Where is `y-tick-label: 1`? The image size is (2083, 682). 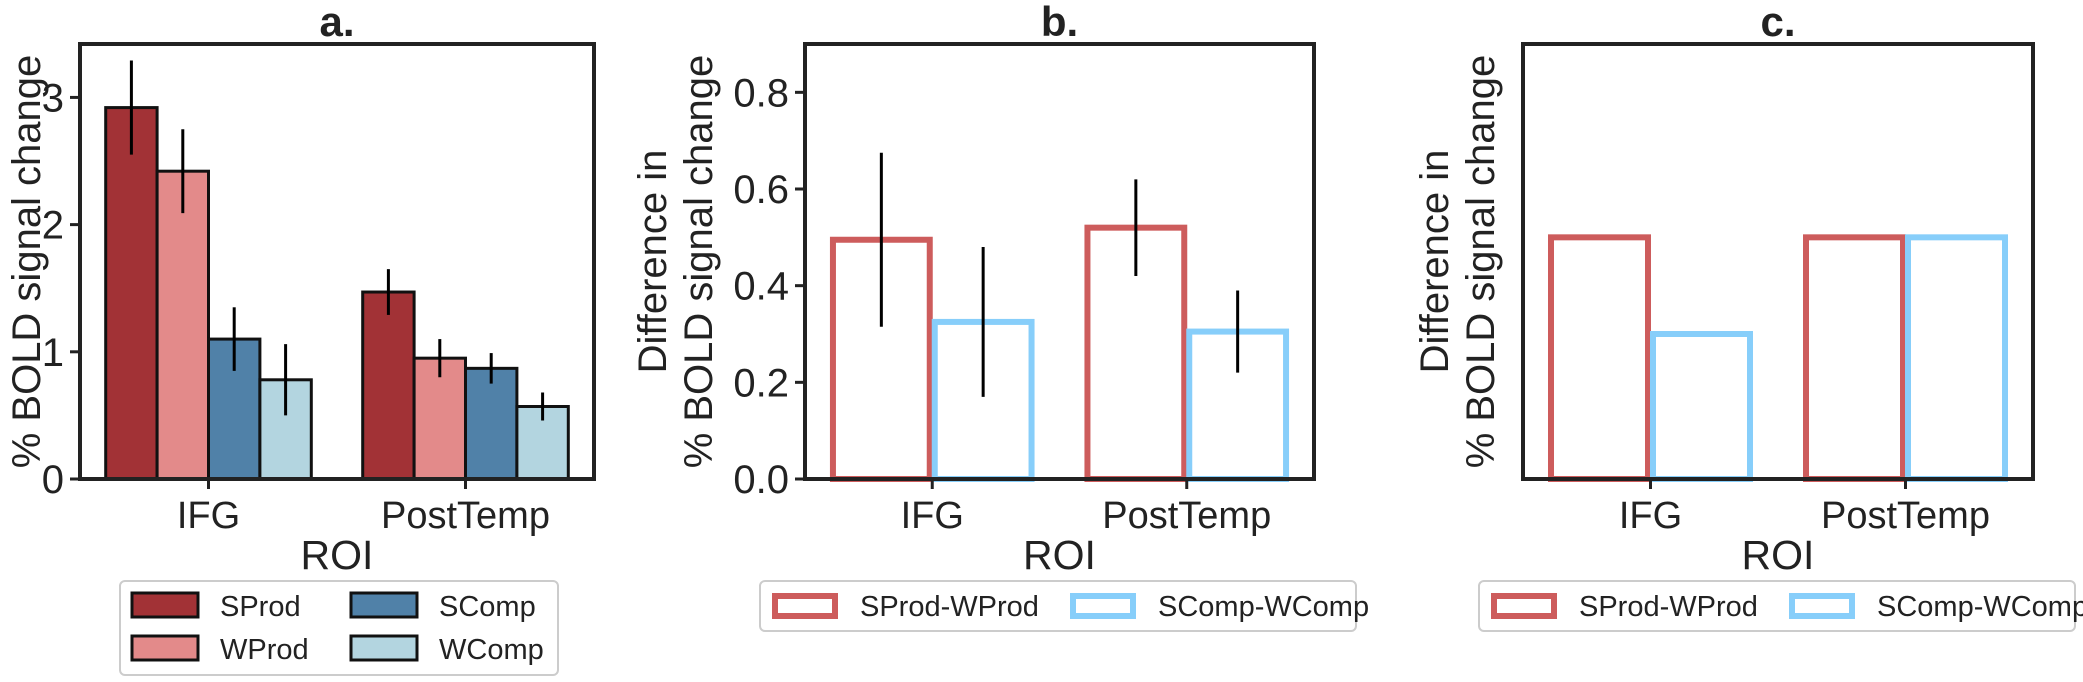
y-tick-label: 1 is located at coordinates (53, 353).